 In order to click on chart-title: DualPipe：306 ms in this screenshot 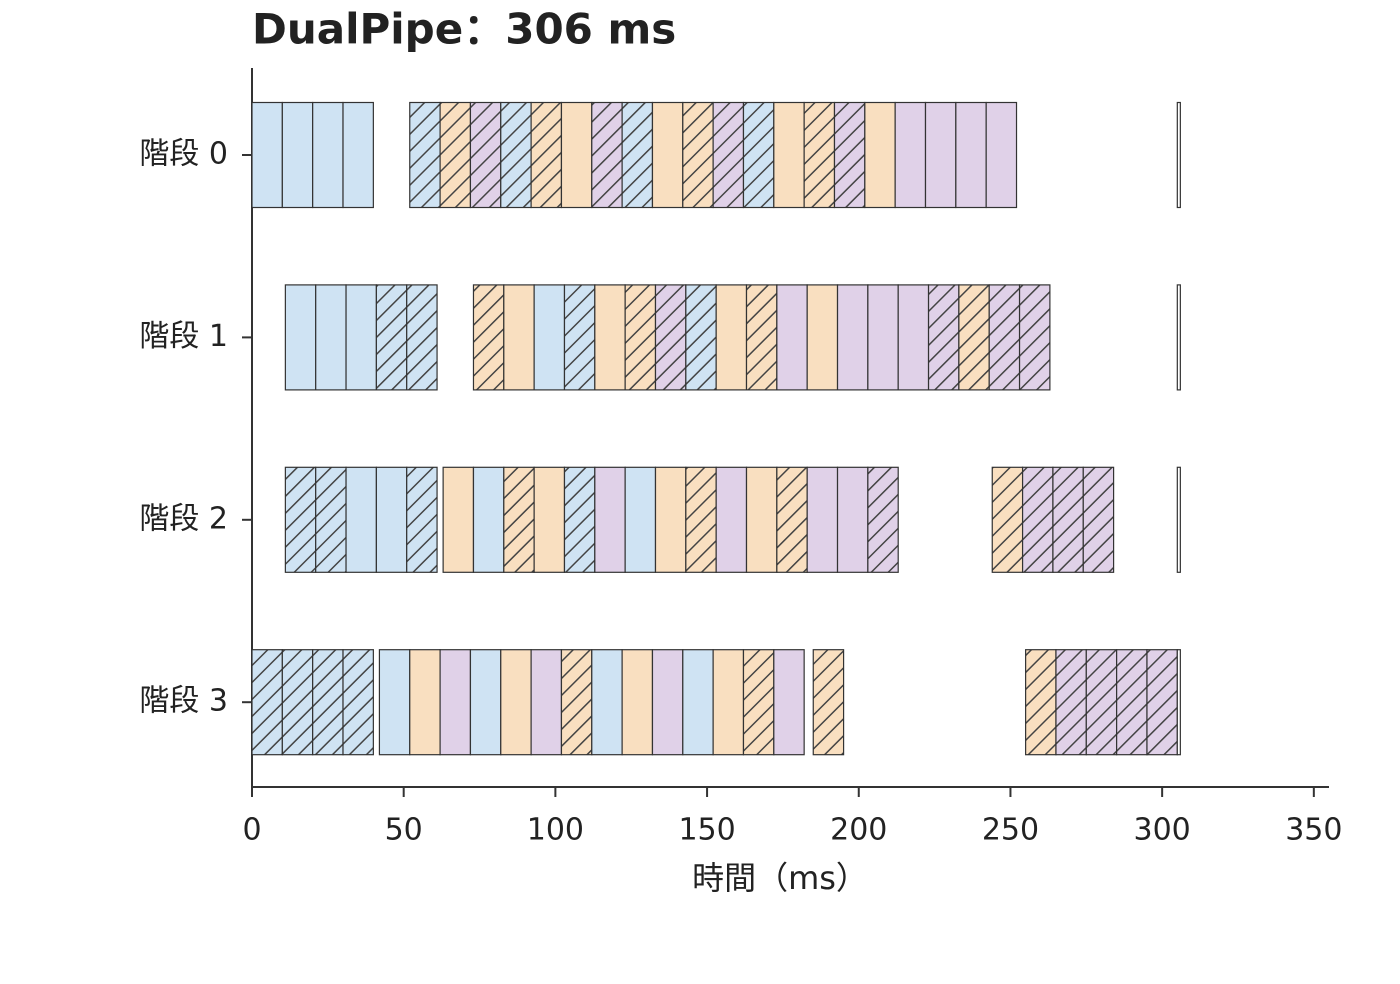, I will do `click(464, 29)`.